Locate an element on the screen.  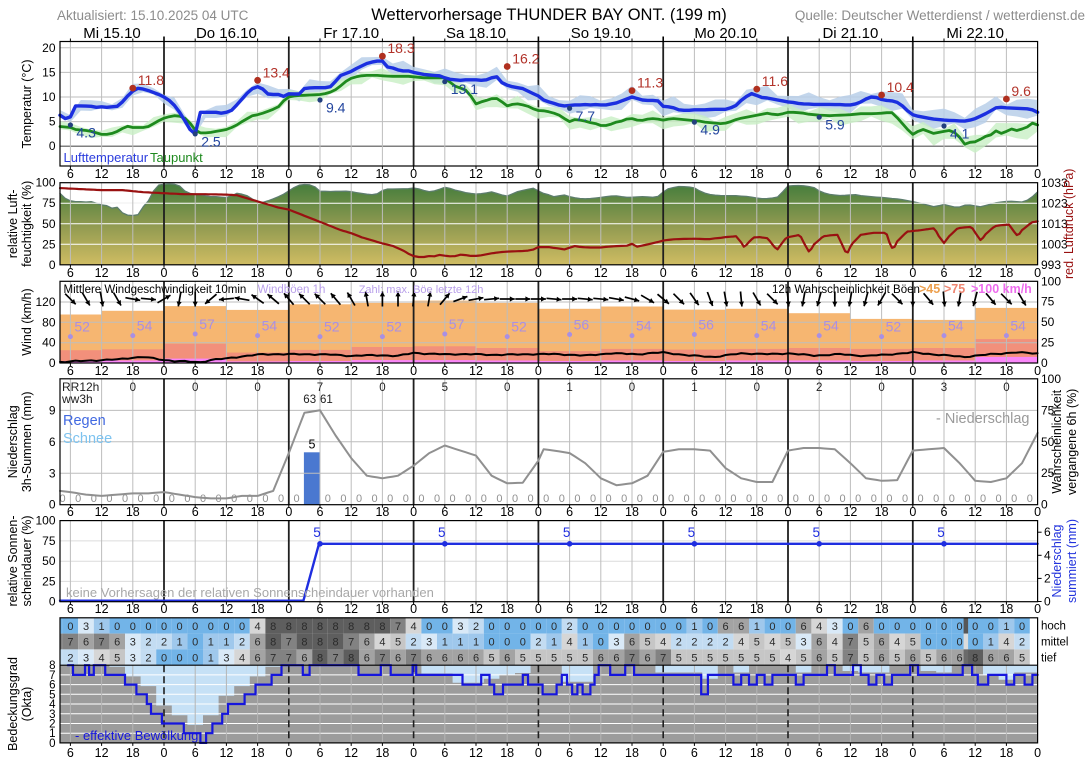
svg-text: 100 is located at coordinates (1051, 281).